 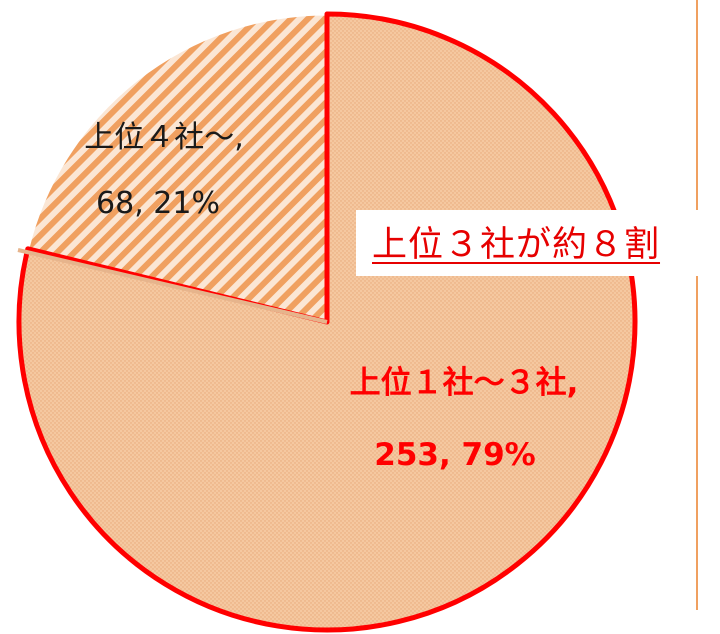 I want to click on label-top3-values: 253, 79%, so click(x=454, y=455).